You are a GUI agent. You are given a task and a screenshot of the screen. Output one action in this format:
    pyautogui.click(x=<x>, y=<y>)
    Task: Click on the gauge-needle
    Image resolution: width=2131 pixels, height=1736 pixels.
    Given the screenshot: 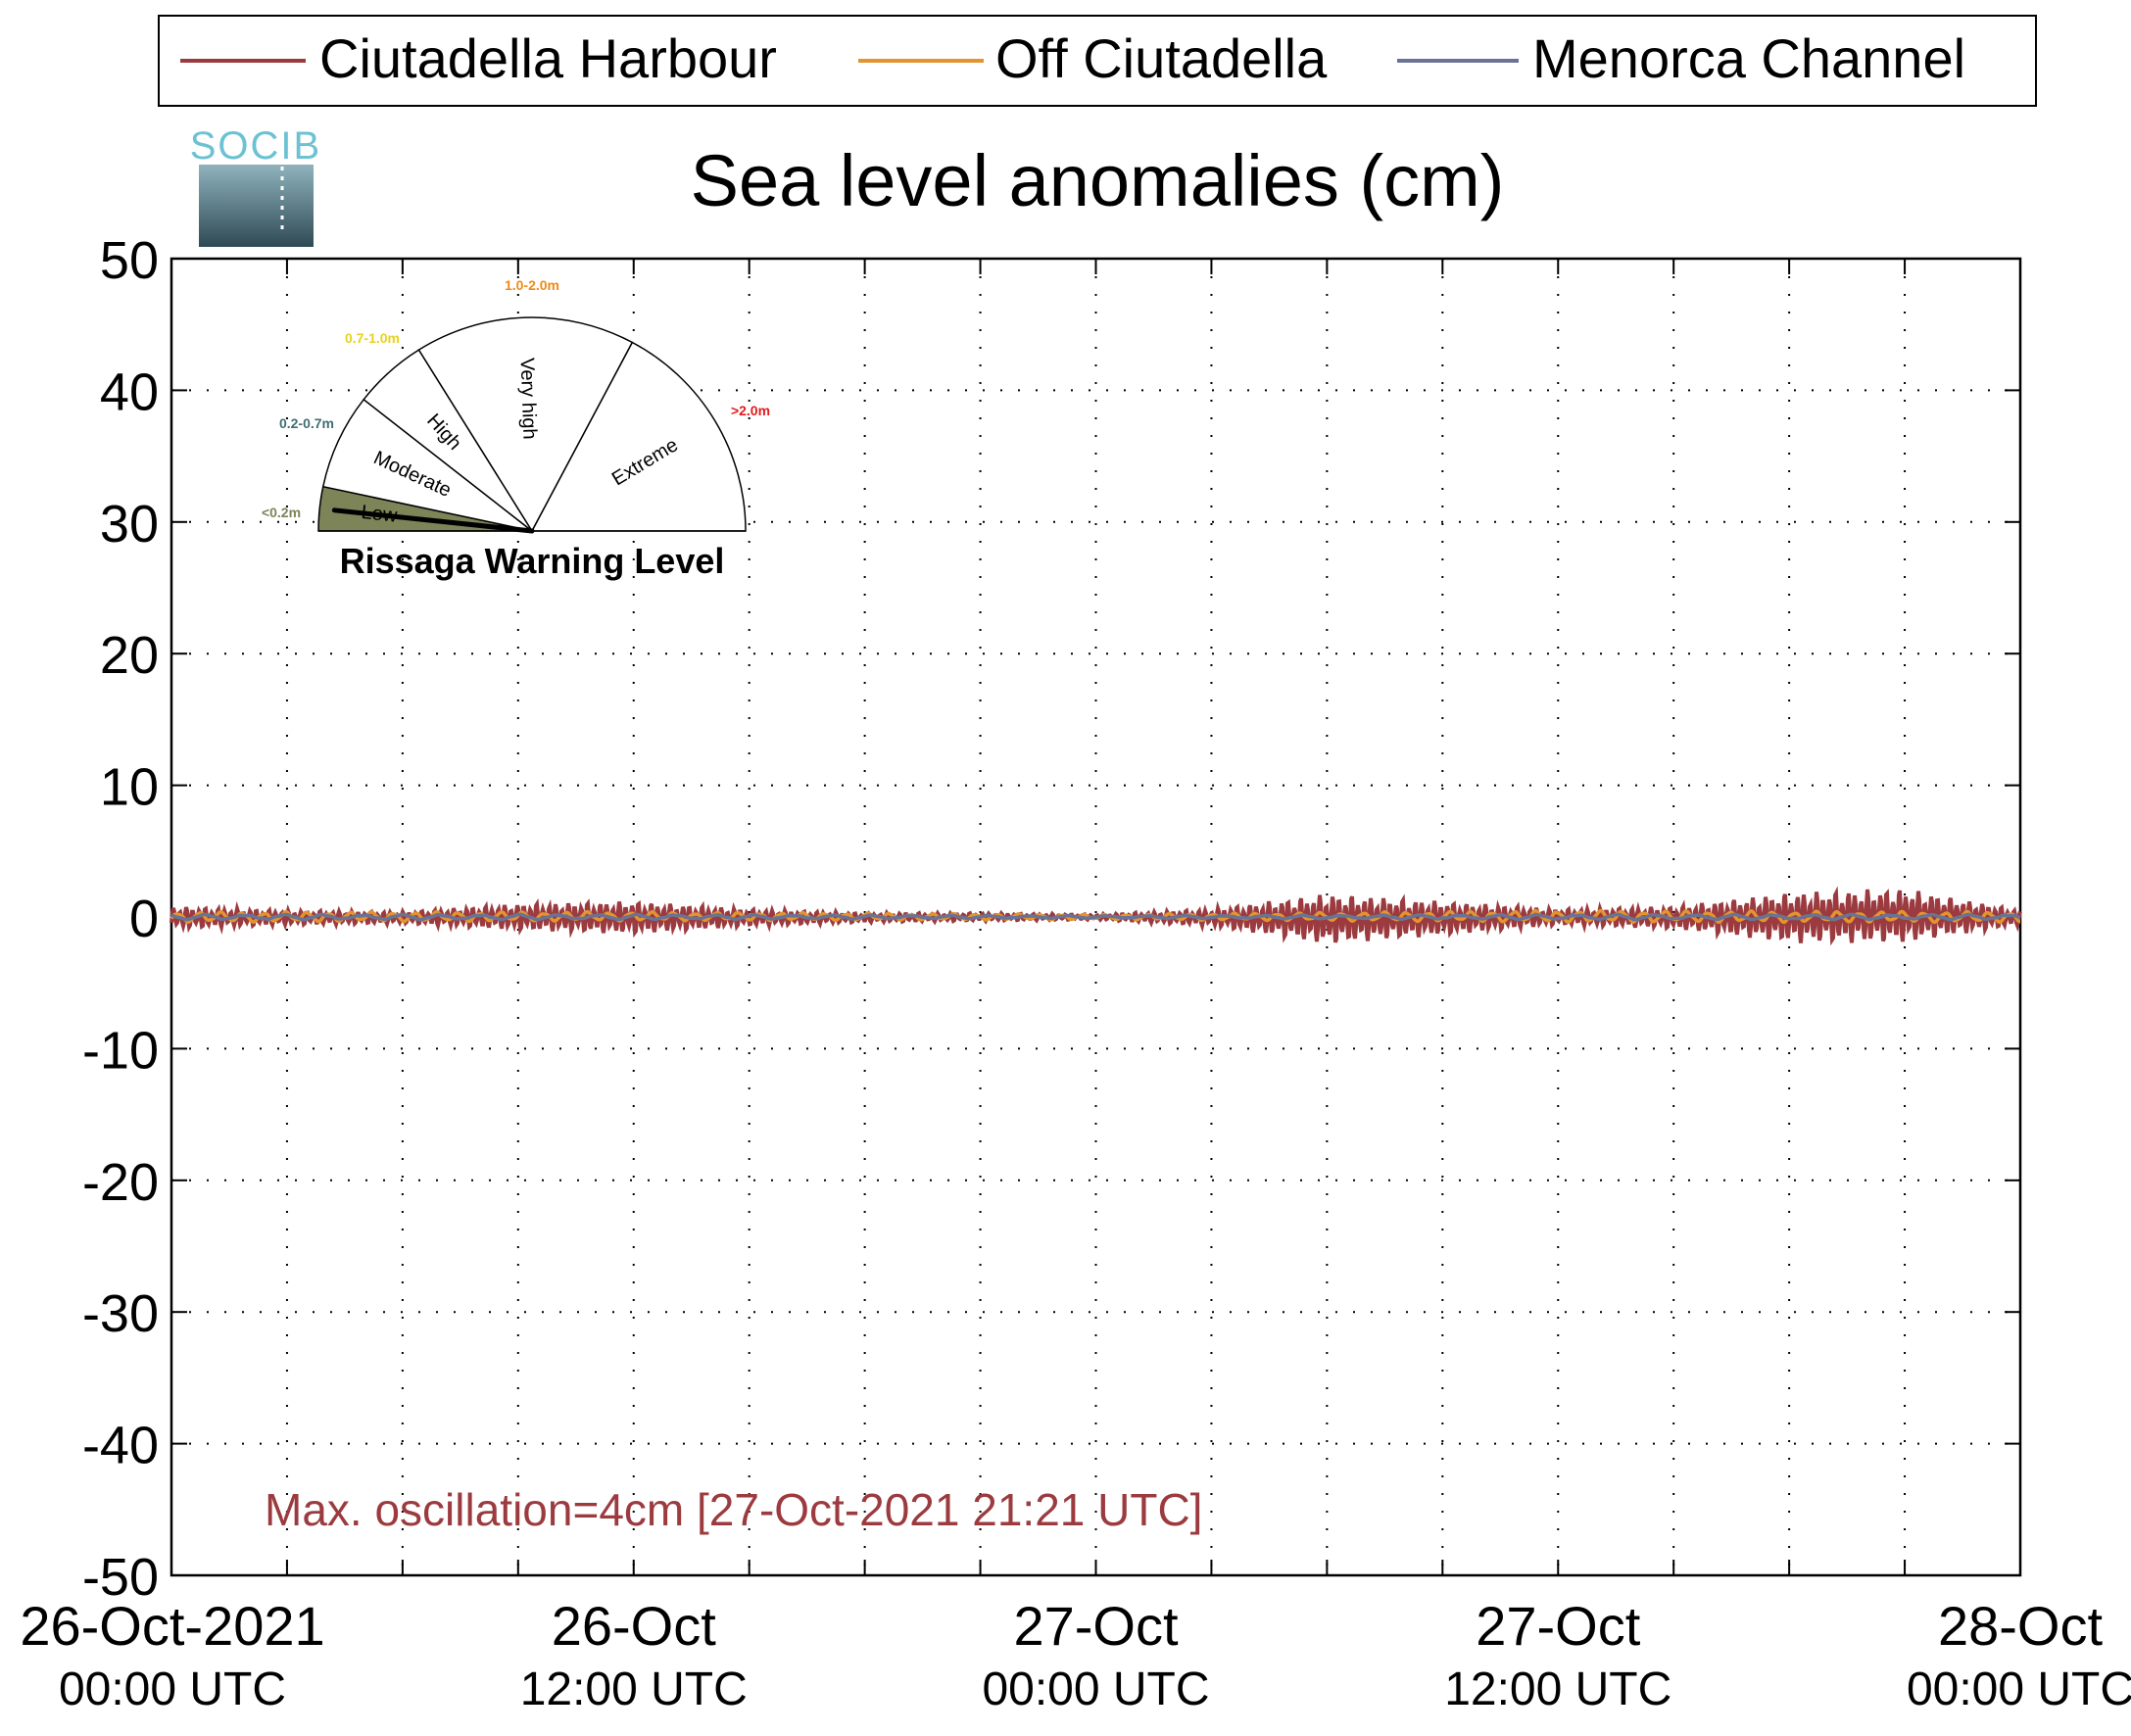 What is the action you would take?
    pyautogui.click(x=433, y=520)
    